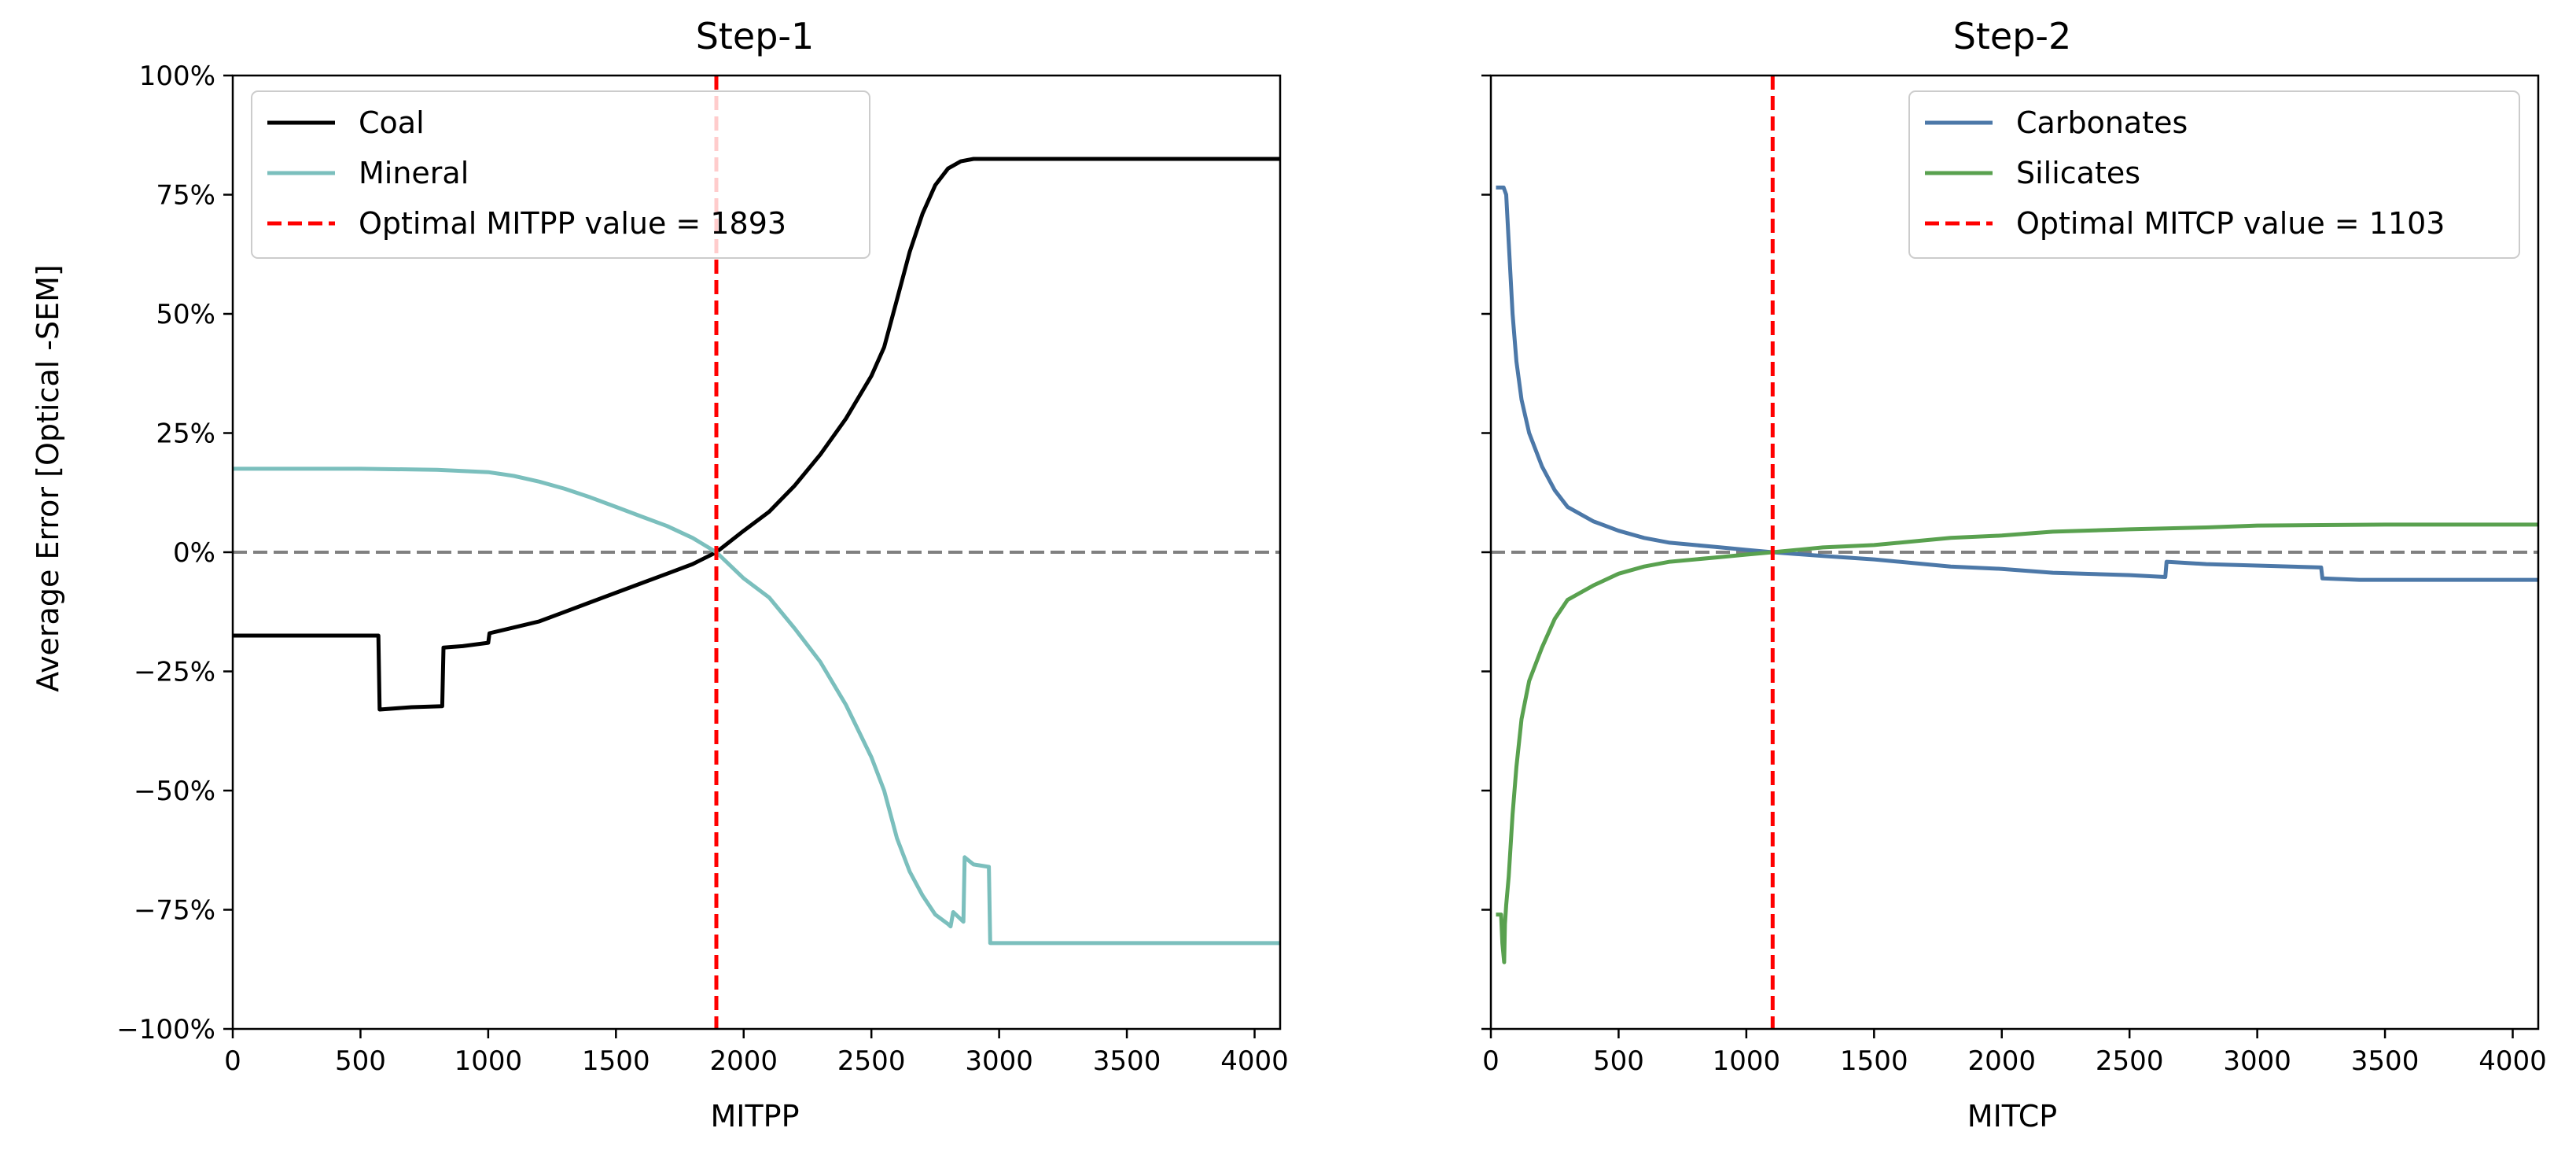  Describe the element at coordinates (185, 314) in the screenshot. I see `y-tick-label: 50%` at that location.